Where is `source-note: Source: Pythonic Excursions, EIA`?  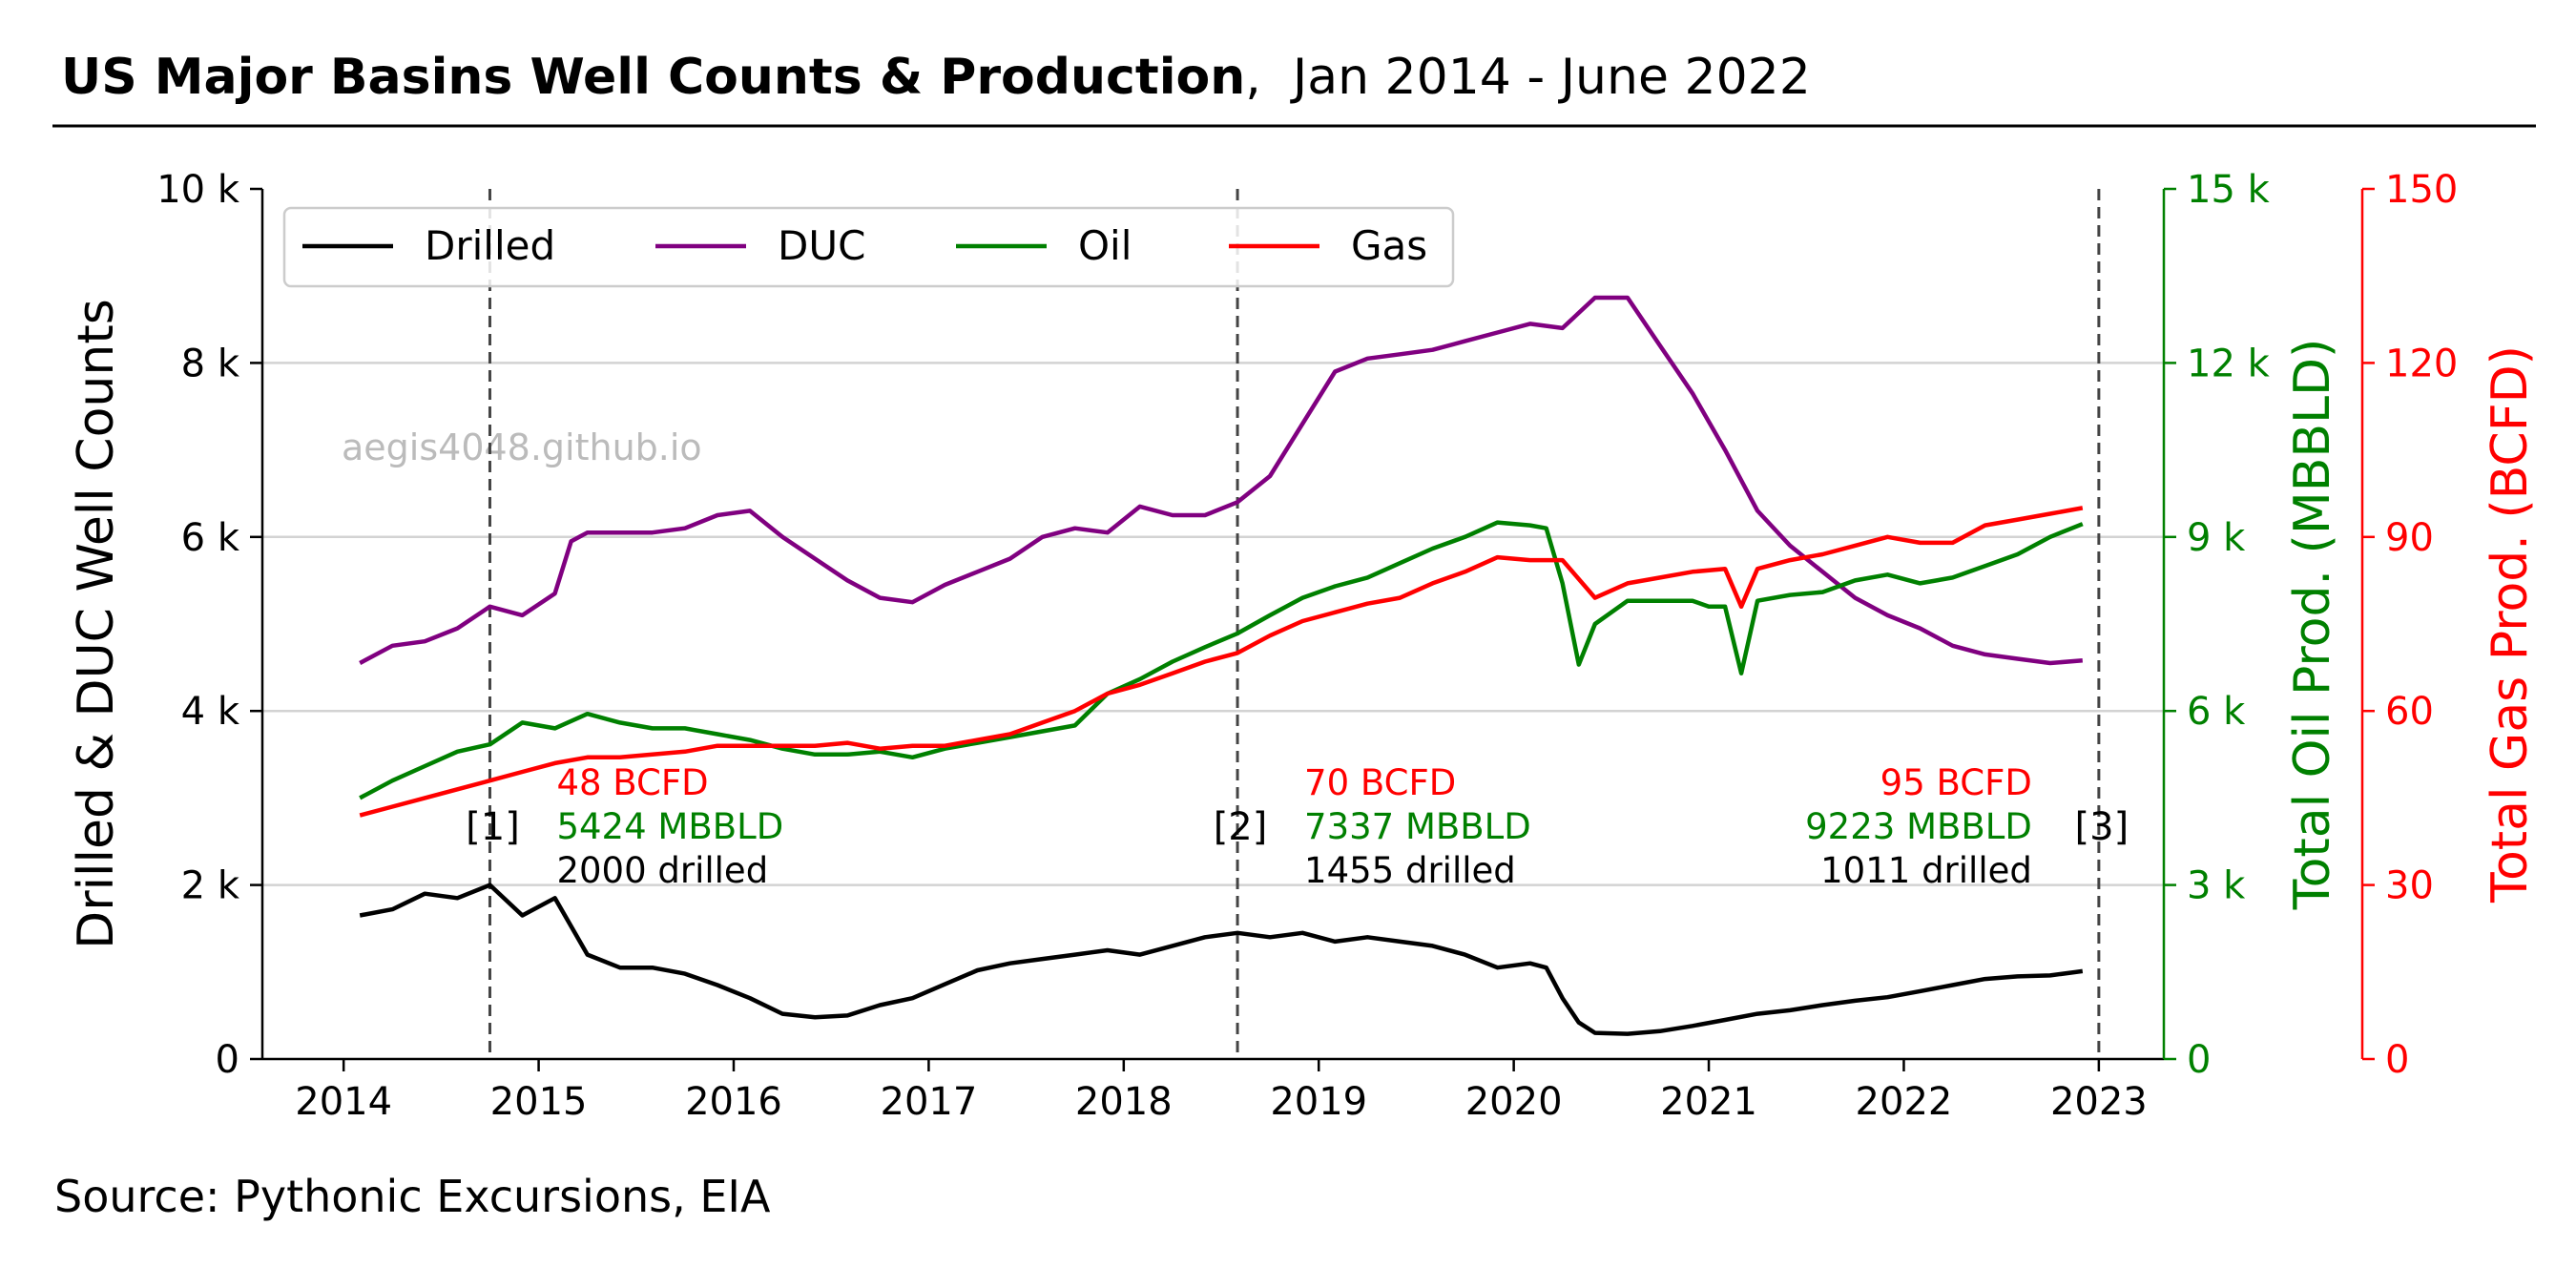 source-note: Source: Pythonic Excursions, EIA is located at coordinates (412, 1196).